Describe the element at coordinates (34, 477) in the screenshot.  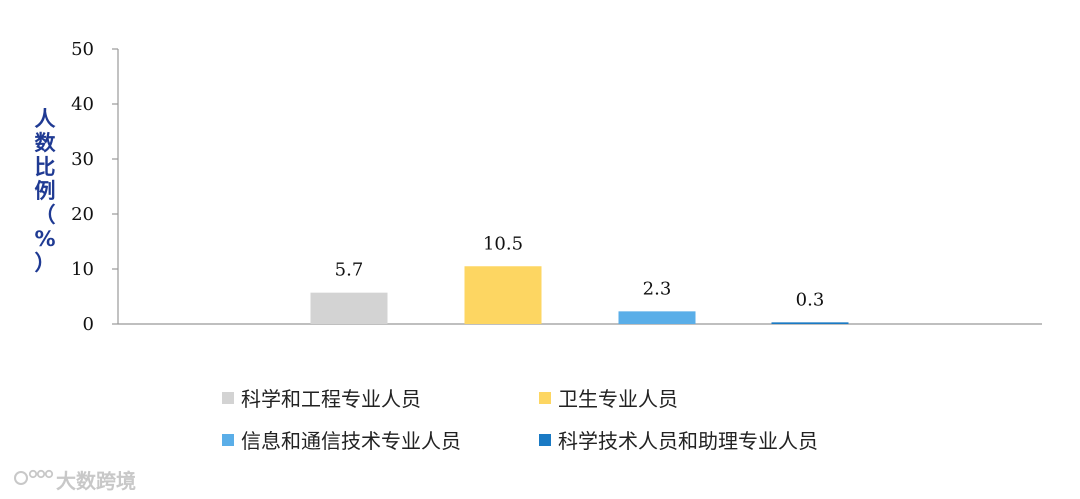
I see `logo-icon` at that location.